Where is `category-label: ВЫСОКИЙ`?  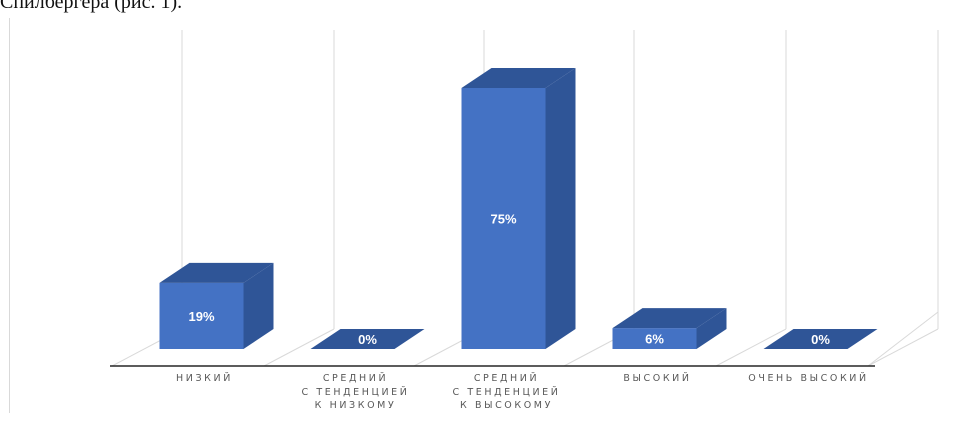 category-label: ВЫСОКИЙ is located at coordinates (658, 379).